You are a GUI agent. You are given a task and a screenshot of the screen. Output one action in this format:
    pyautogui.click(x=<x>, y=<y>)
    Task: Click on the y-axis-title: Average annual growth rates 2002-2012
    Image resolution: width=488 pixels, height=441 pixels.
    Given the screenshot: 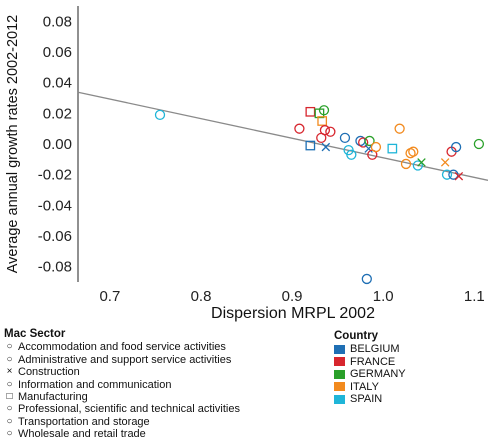 What is the action you would take?
    pyautogui.click(x=13, y=144)
    